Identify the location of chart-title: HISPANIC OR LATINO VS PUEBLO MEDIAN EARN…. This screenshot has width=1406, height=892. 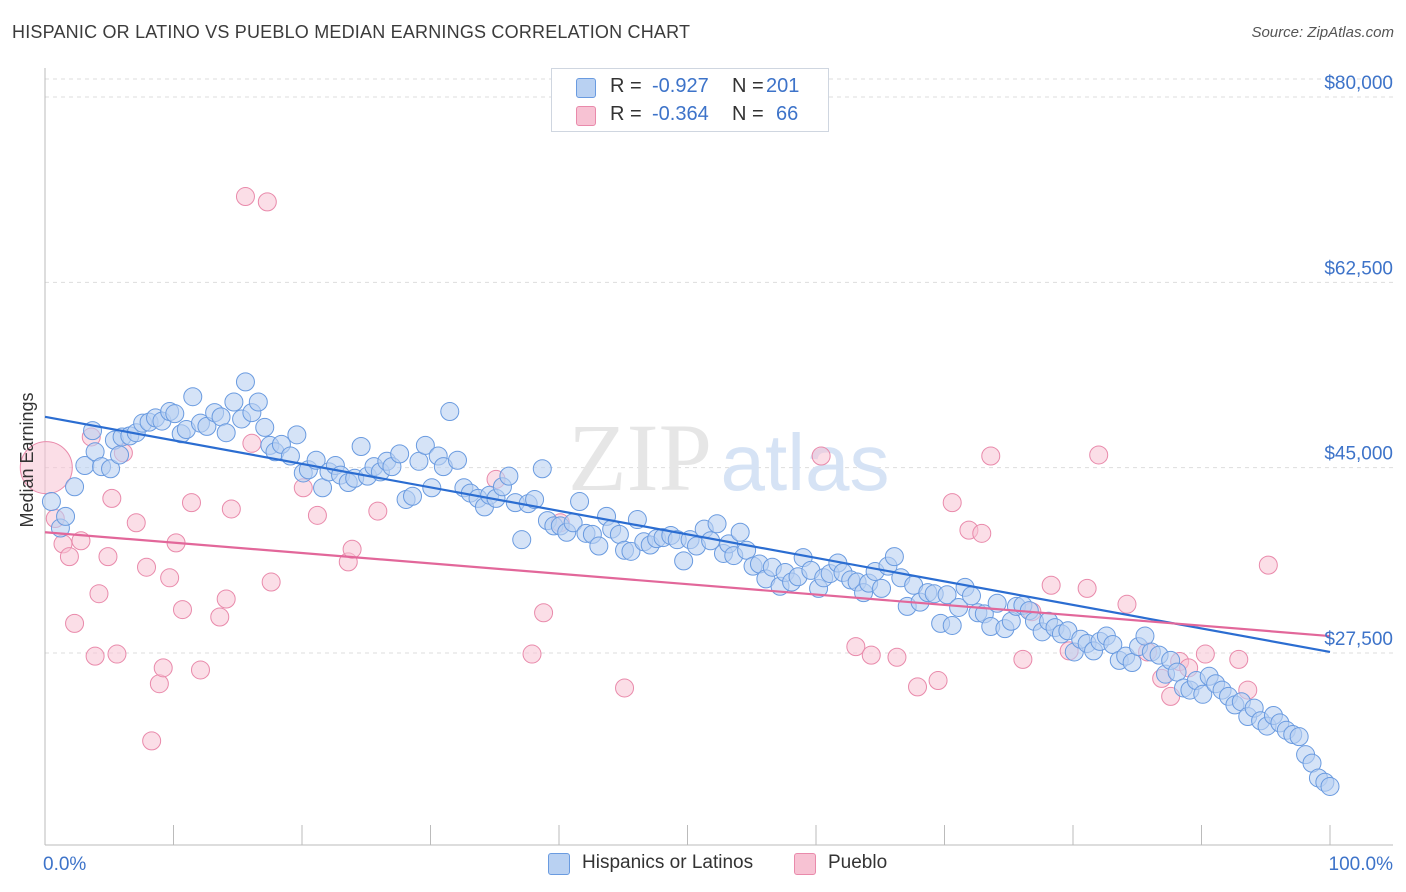
(351, 32).